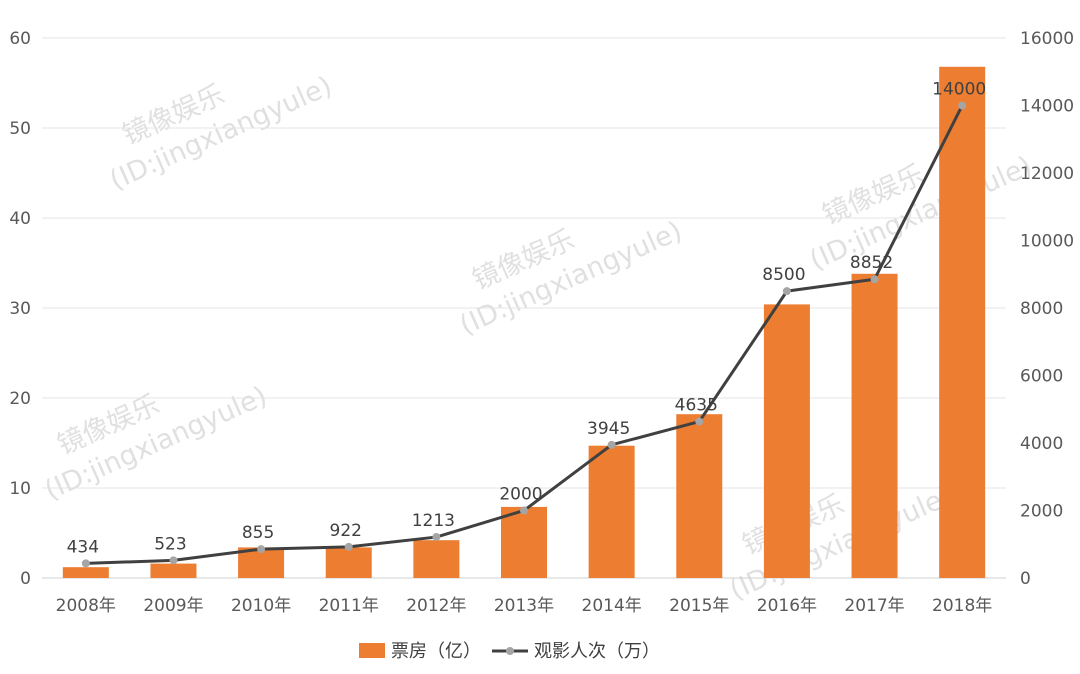  What do you see at coordinates (608, 429) in the screenshot?
I see `data-label: 3945` at bounding box center [608, 429].